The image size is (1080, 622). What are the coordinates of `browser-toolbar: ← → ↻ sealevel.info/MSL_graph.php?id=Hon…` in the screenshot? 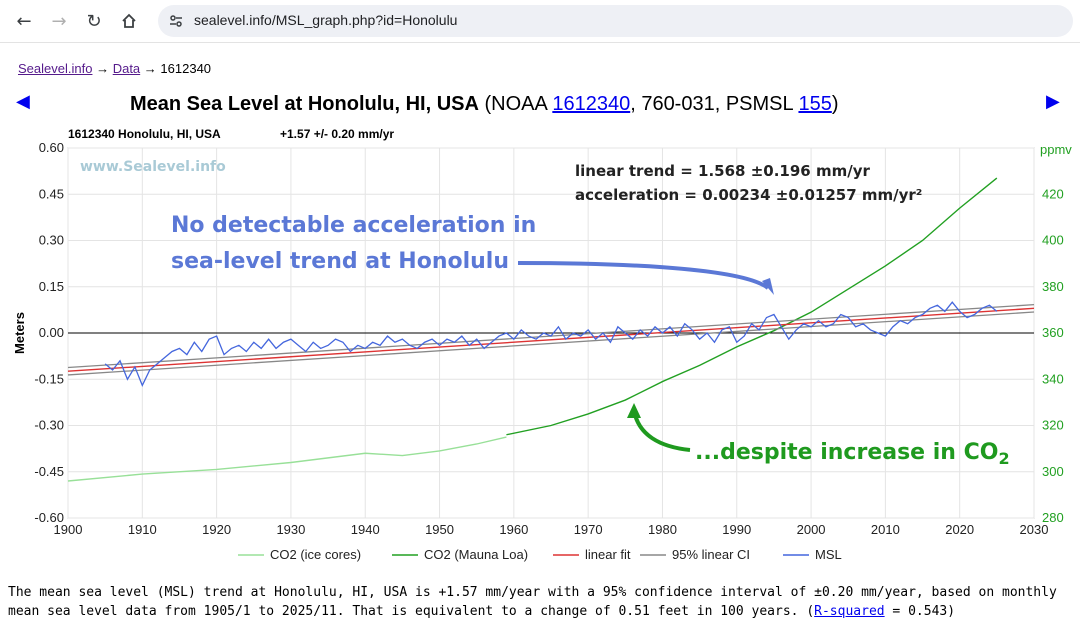 It's located at (540, 21).